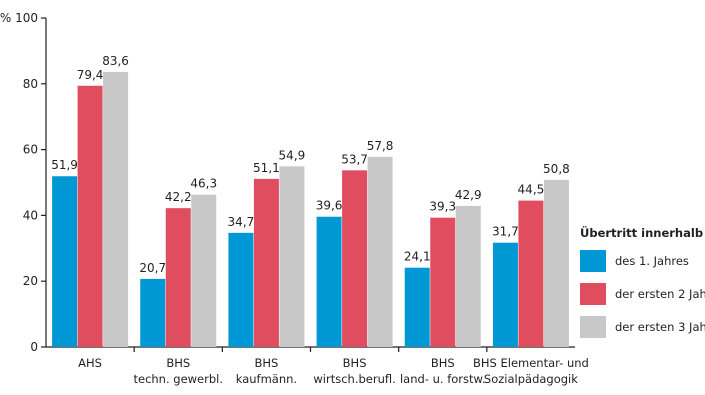 This screenshot has height=395, width=705. Describe the element at coordinates (531, 363) in the screenshot. I see `category-label: BHS Elementar- und` at that location.